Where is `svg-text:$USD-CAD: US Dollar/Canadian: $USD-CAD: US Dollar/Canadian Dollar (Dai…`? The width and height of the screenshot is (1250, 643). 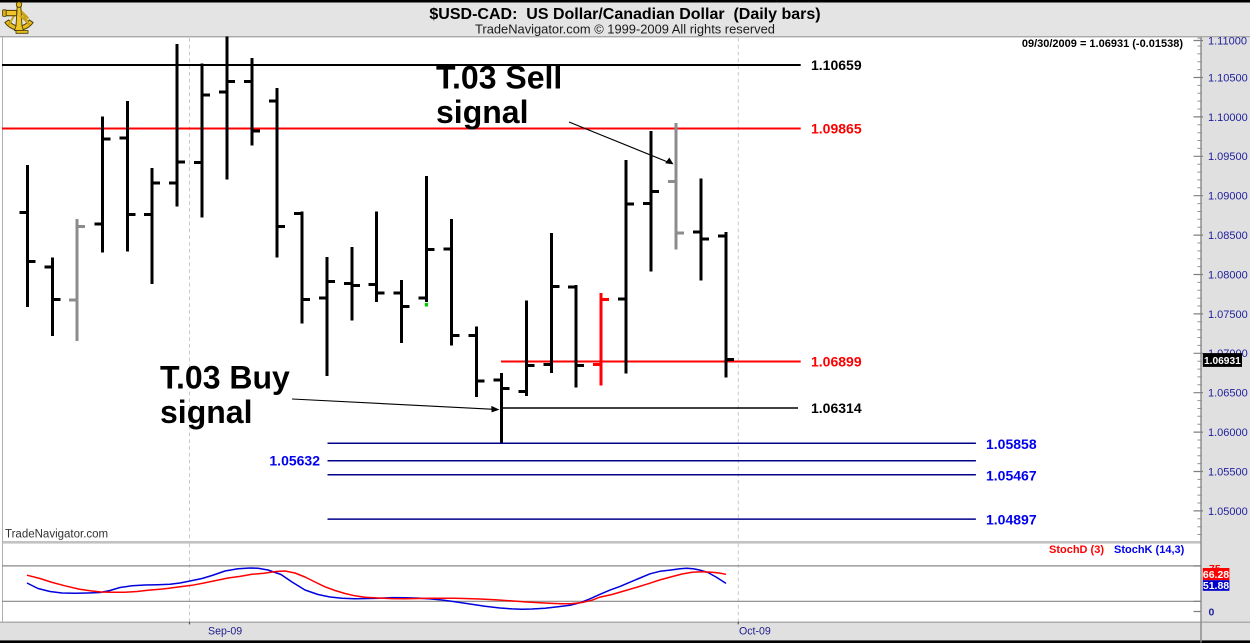 svg-text:$USD-CAD: US Dollar/Canadian: $USD-CAD: US Dollar/Canadian Dollar (Dai… is located at coordinates (624, 14).